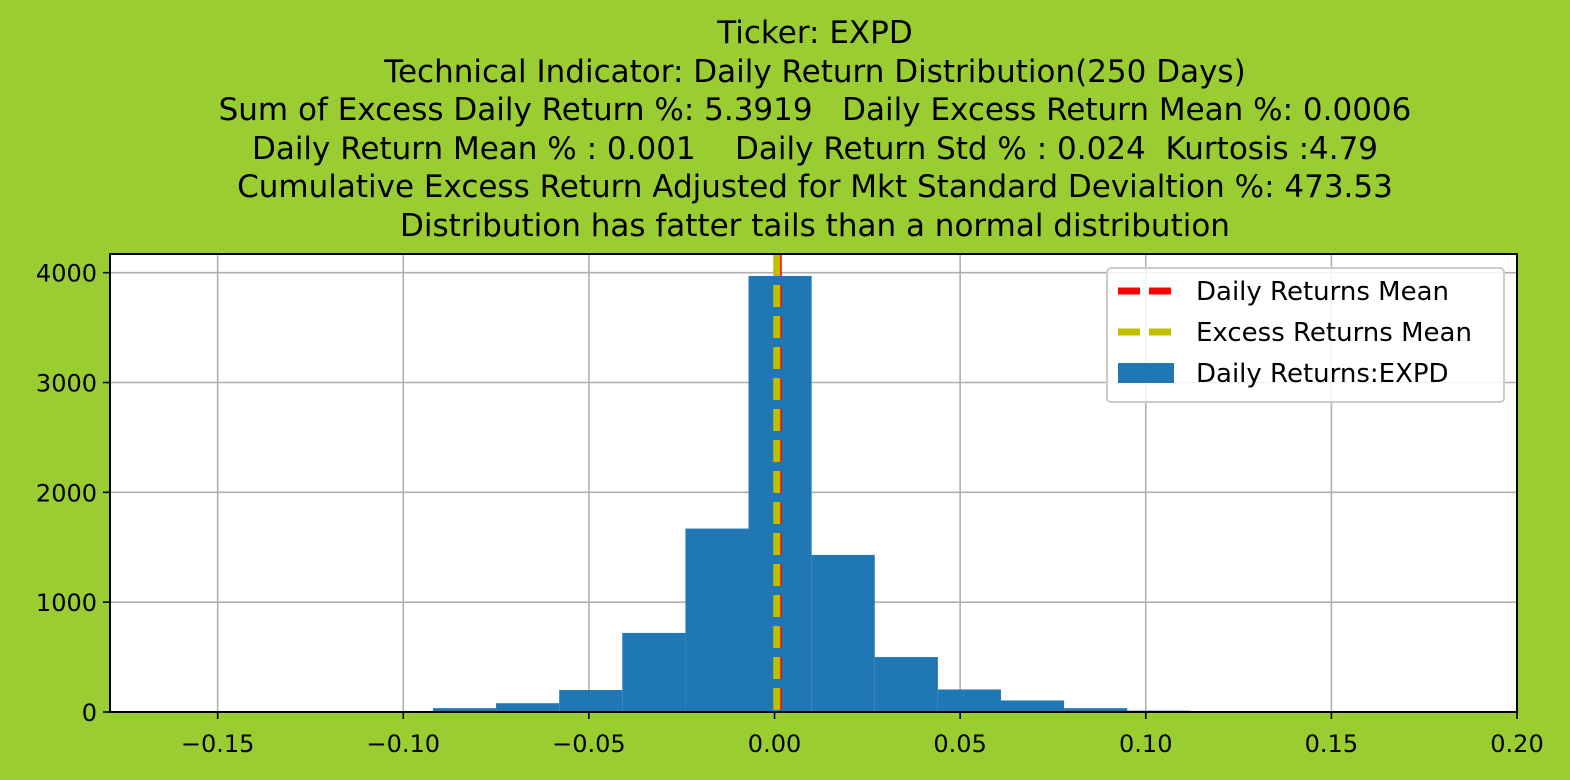 This screenshot has height=780, width=1570. Describe the element at coordinates (1322, 374) in the screenshot. I see `legend-label: Daily Returns:EXPD` at that location.